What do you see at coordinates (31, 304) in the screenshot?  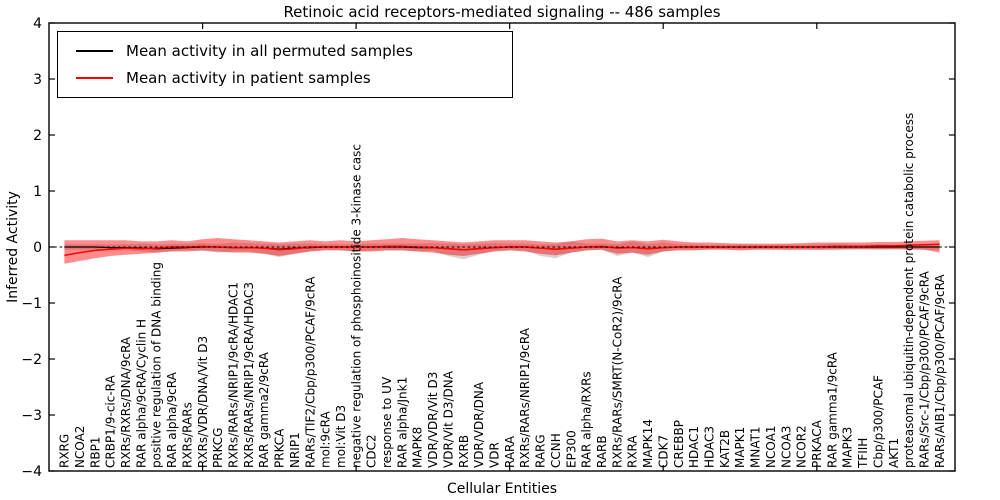 I see `y-tick-label: −1` at bounding box center [31, 304].